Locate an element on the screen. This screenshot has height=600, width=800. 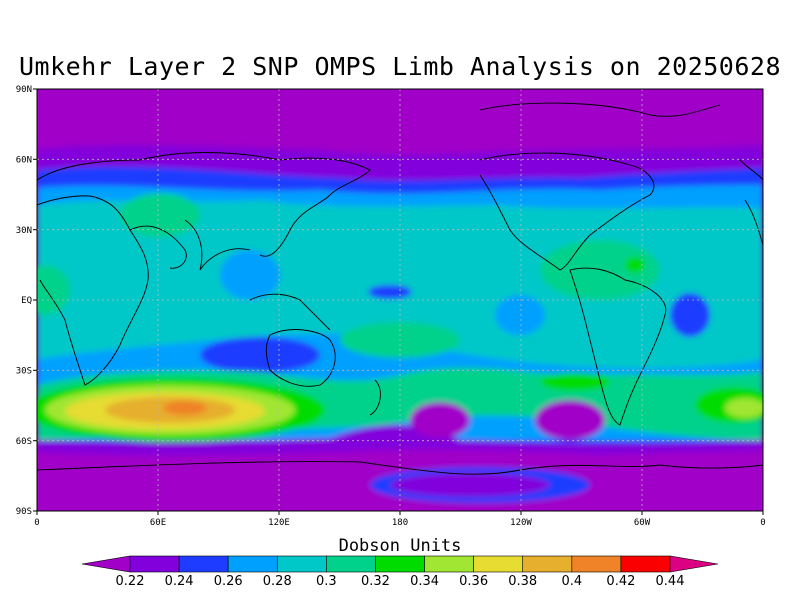
lat-tick-label: 60S is located at coordinates (24, 442).